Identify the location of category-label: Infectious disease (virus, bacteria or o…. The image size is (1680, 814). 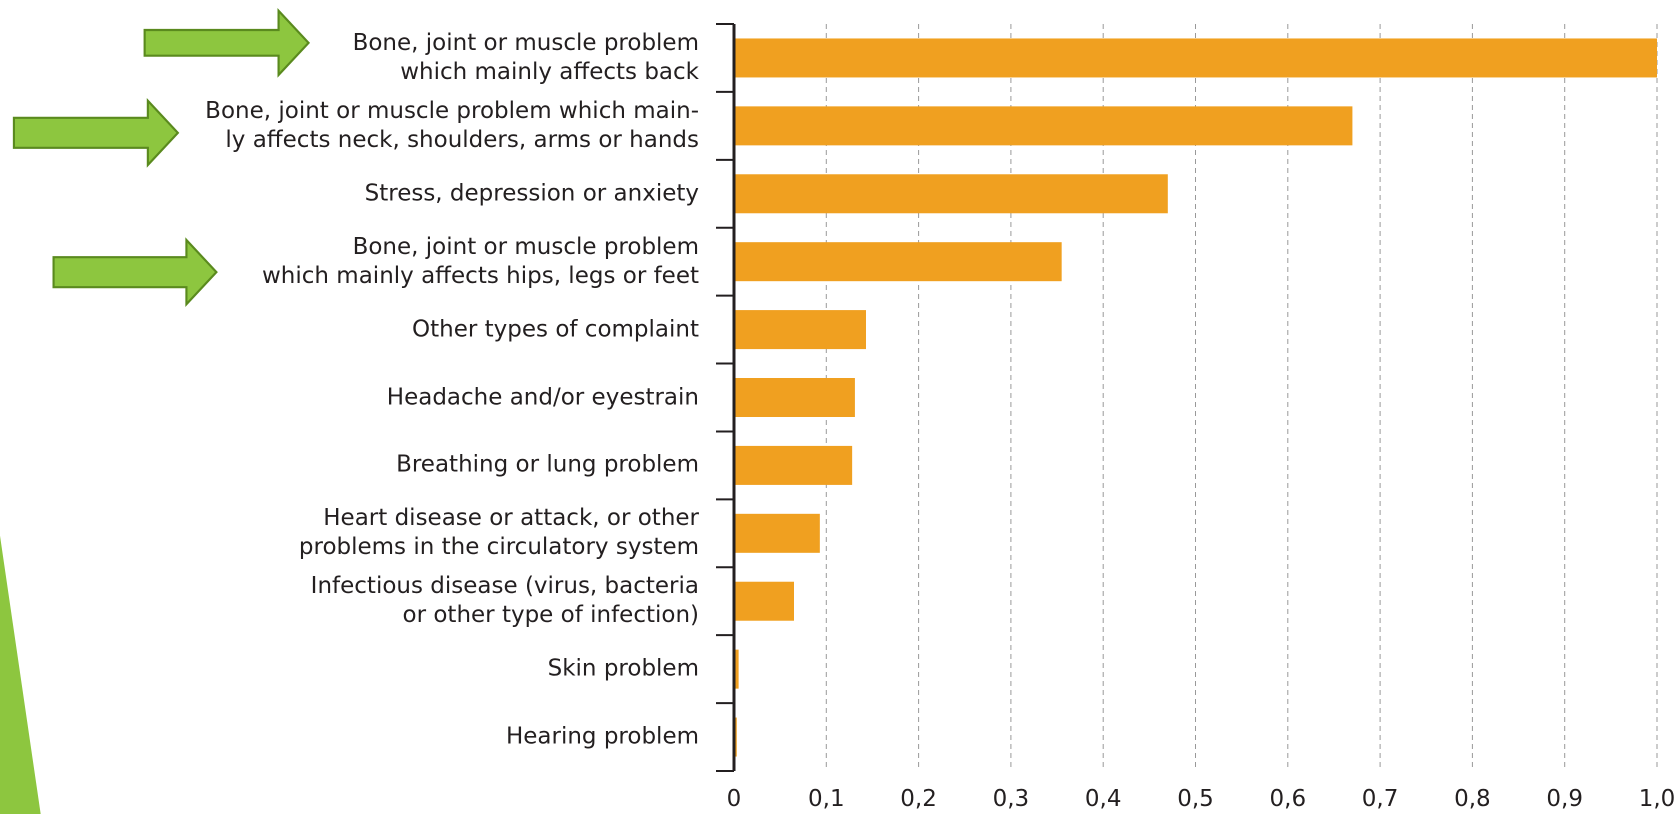
(504, 601).